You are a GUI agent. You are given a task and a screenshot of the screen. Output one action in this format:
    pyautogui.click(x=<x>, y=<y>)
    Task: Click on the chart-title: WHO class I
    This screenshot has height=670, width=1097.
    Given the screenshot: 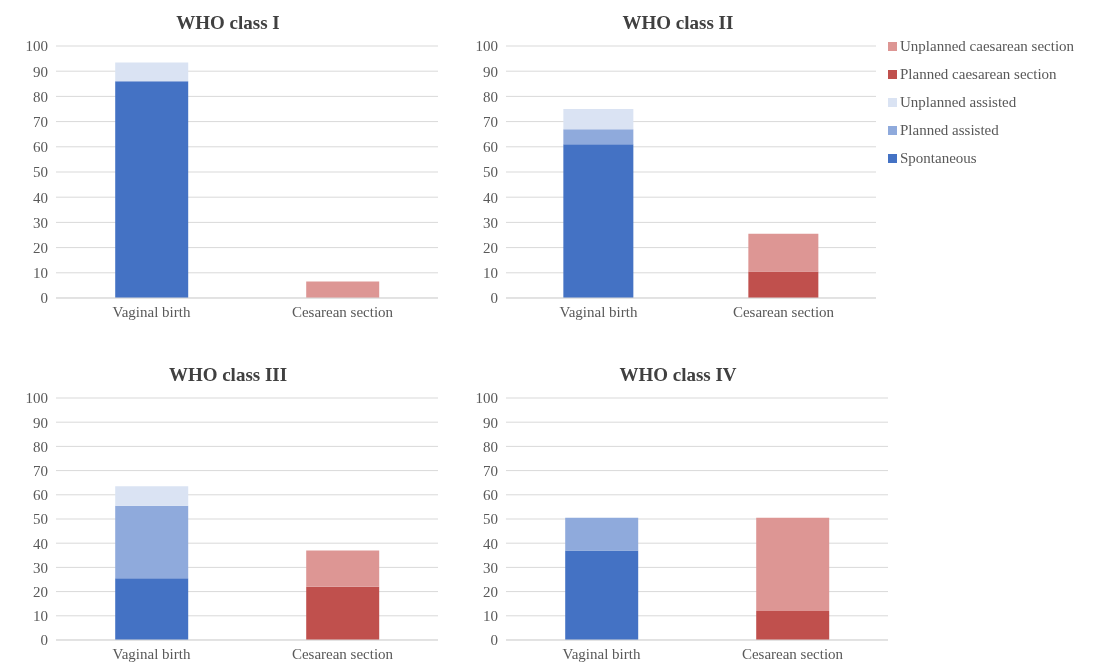 What is the action you would take?
    pyautogui.click(x=228, y=23)
    